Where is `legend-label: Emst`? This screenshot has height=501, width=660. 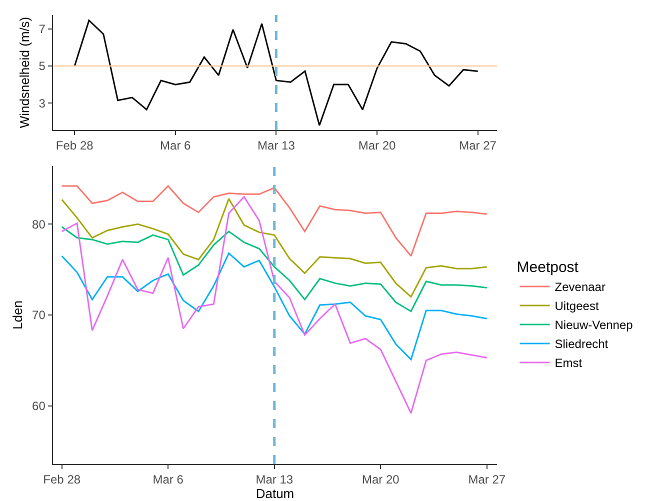
legend-label: Emst is located at coordinates (568, 363).